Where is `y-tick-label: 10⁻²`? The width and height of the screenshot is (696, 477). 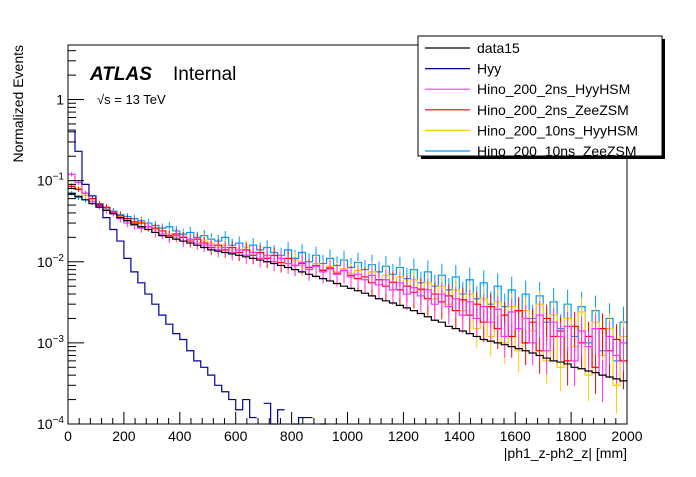
y-tick-label: 10⁻² is located at coordinates (50, 261).